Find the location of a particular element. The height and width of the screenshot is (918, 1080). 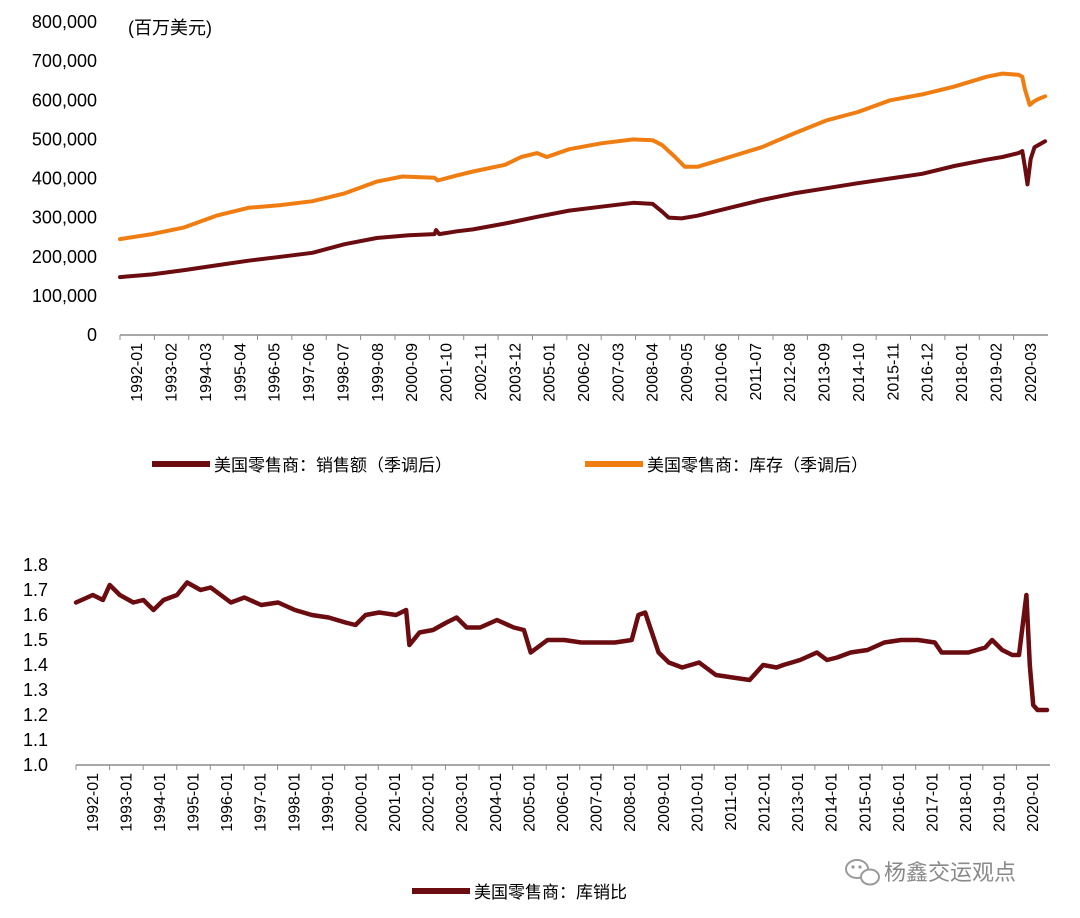

y-tick-label: 600,000 is located at coordinates (64, 100).